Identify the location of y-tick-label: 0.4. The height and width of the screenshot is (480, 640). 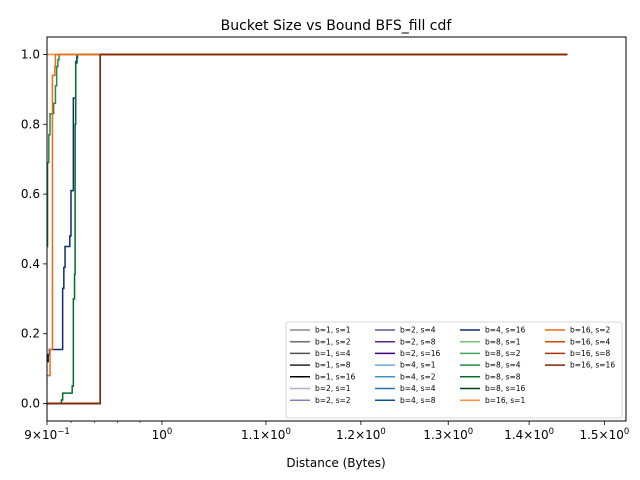
(30, 264).